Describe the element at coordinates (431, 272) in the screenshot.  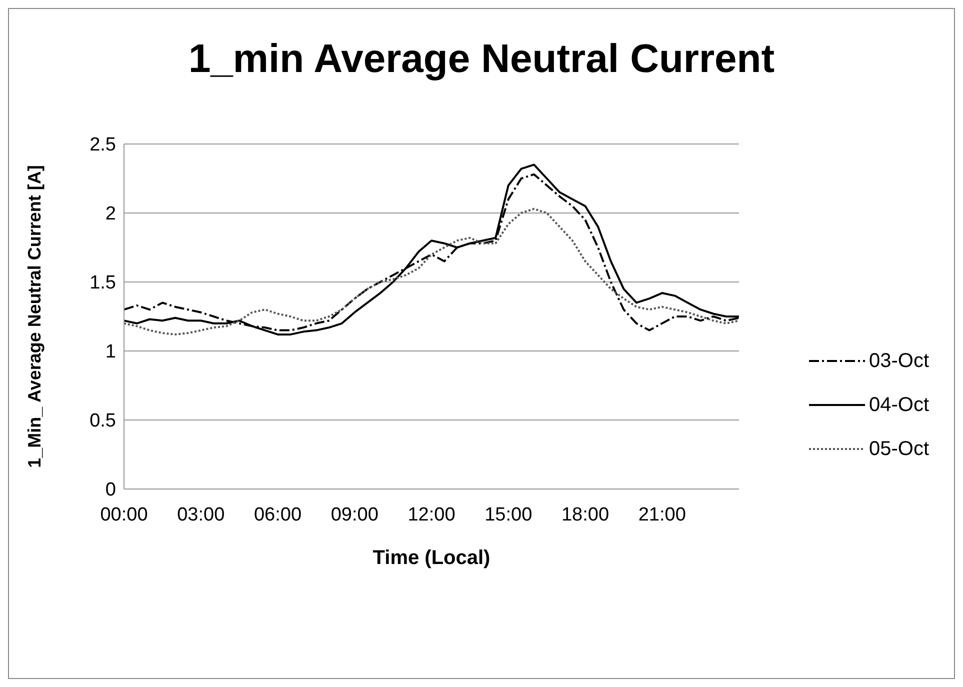
I see `line-series` at that location.